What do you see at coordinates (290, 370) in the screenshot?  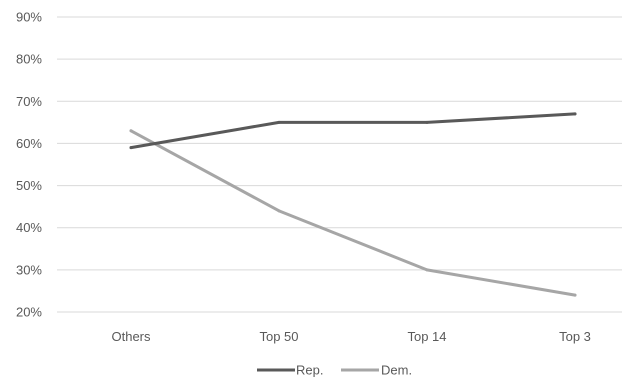 I see `legend-item: Rep.` at bounding box center [290, 370].